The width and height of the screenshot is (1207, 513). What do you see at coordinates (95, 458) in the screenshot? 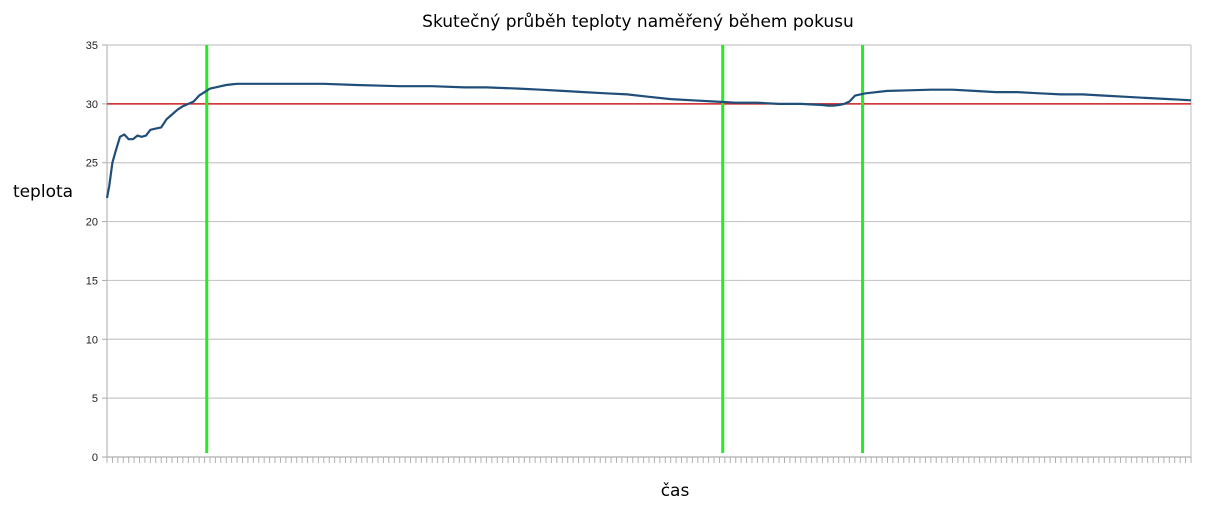
I see `y-tick-label-0: 0` at bounding box center [95, 458].